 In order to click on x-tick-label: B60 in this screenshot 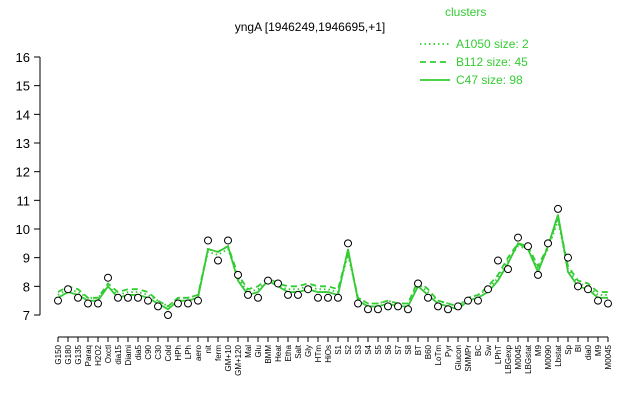, I will do `click(428, 351)`.